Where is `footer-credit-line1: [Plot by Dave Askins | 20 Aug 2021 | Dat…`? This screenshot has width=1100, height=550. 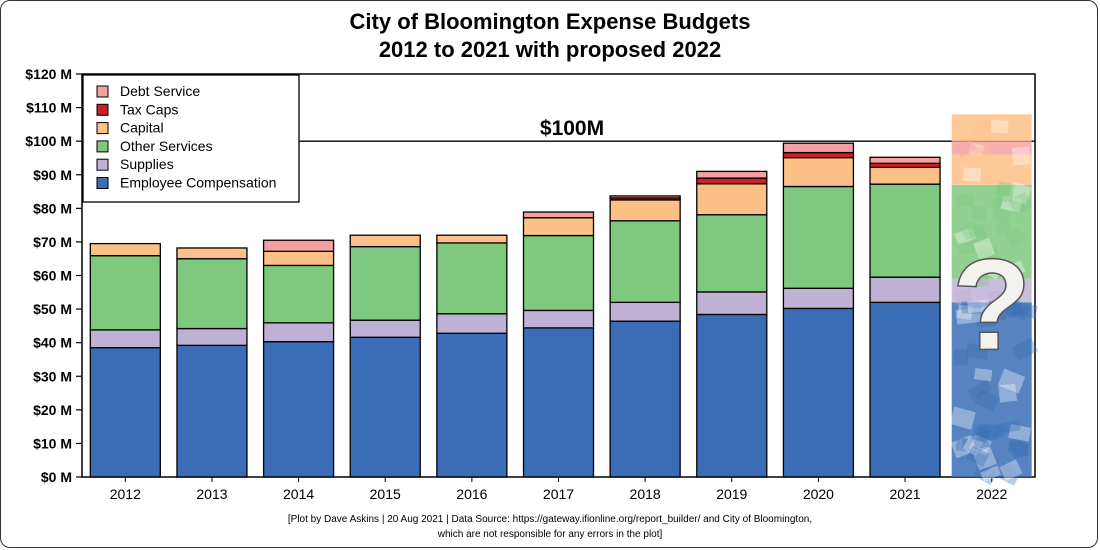 footer-credit-line1: [Plot by Dave Askins | 20 Aug 2021 | Dat… is located at coordinates (550, 519).